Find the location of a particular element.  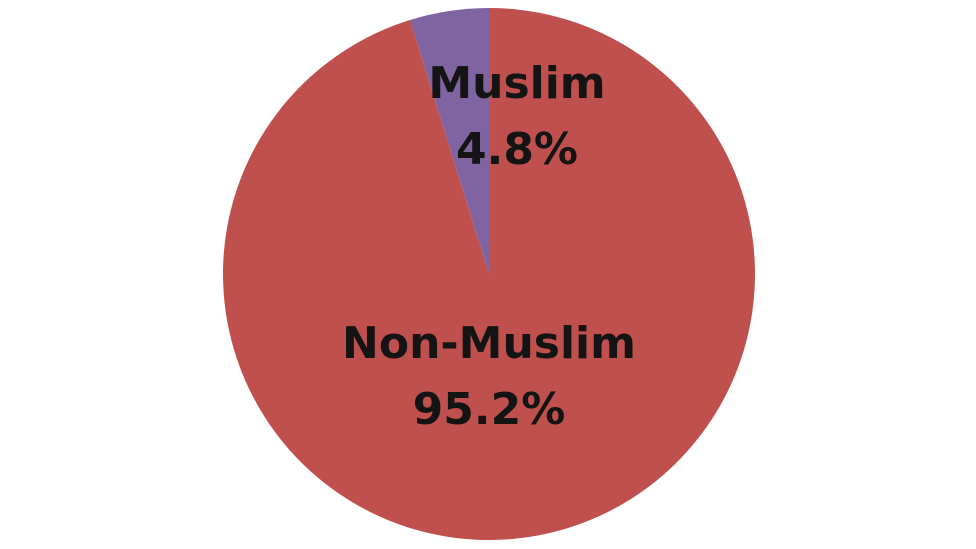

slice-value-muslim: 4.8% is located at coordinates (517, 149).